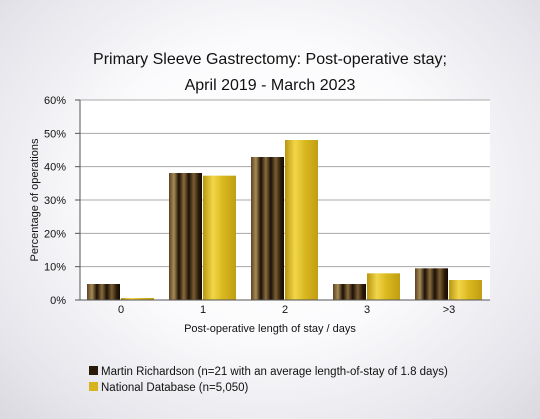  I want to click on y-tick-labels: 0% 10% 20% 30% 40% 50% 60%, so click(62, 201).